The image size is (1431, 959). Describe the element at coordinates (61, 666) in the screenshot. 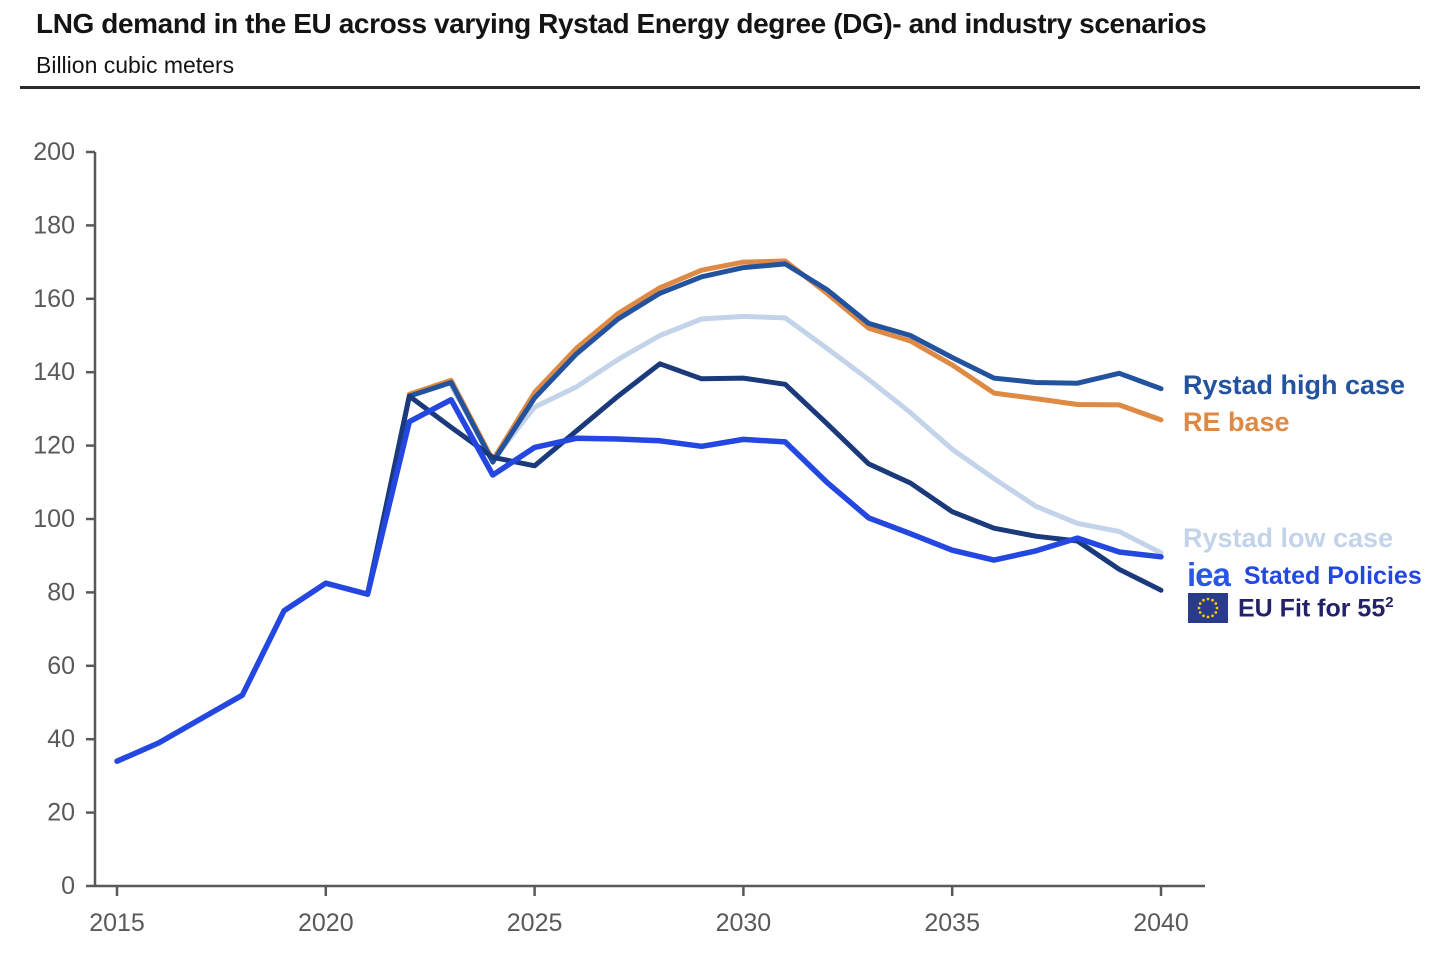

I see `svg-text: 60` at that location.